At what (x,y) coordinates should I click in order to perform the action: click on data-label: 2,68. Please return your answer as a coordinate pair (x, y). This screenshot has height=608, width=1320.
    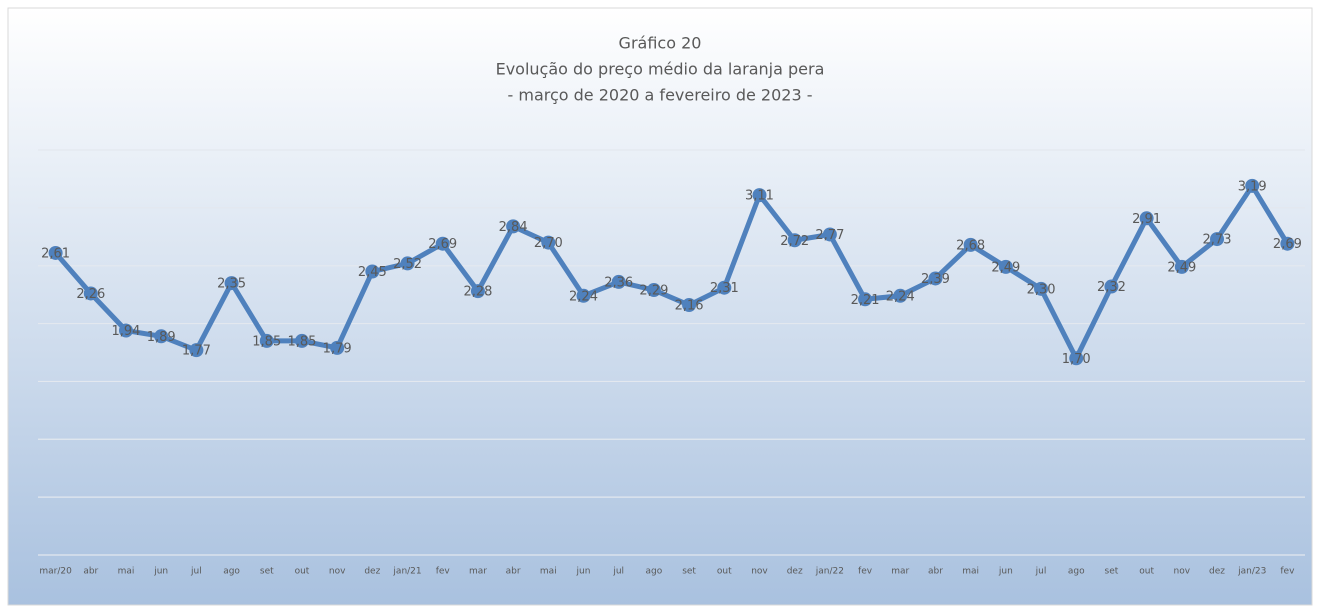
    Looking at the image, I should click on (970, 245).